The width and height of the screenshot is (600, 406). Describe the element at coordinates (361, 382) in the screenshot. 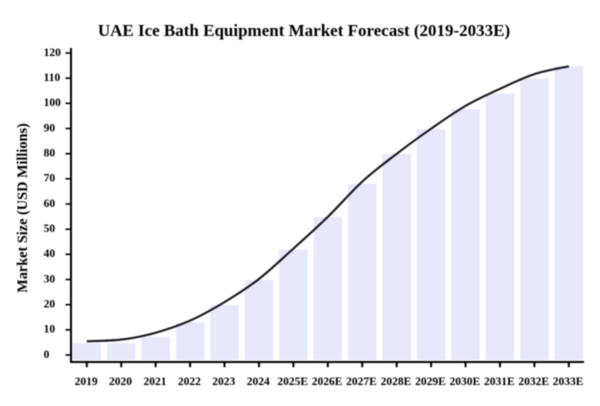

I see `svg-text: 2027E` at that location.